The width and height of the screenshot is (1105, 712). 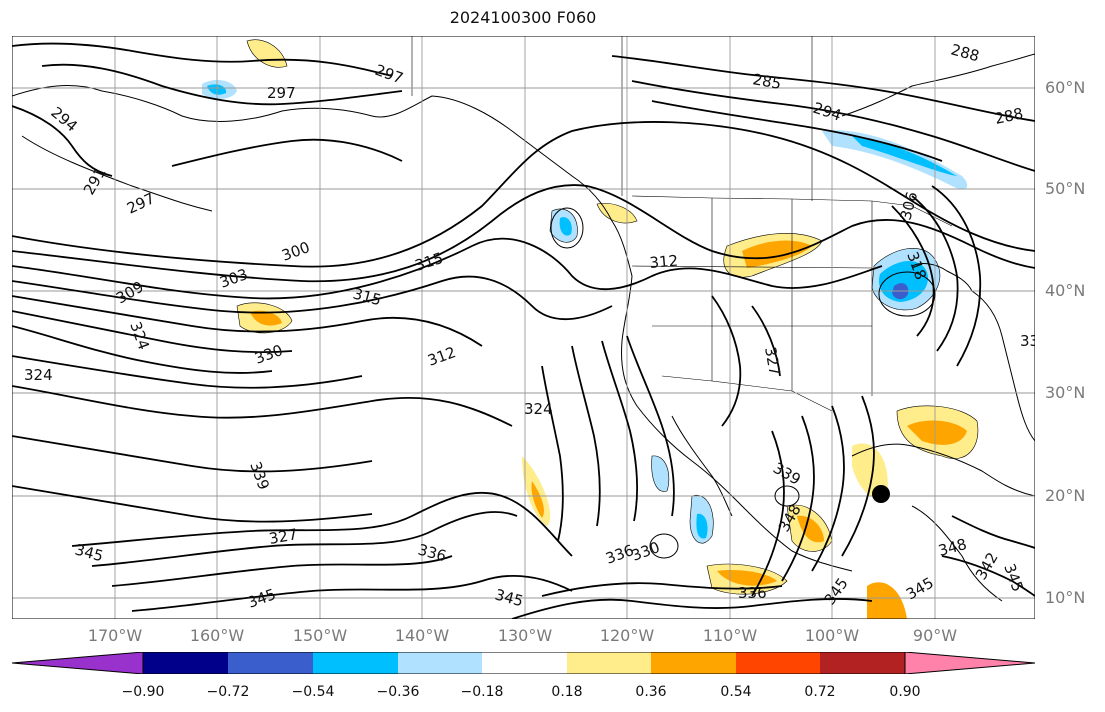 What do you see at coordinates (1065, 495) in the screenshot?
I see `lat-label: 20°N` at bounding box center [1065, 495].